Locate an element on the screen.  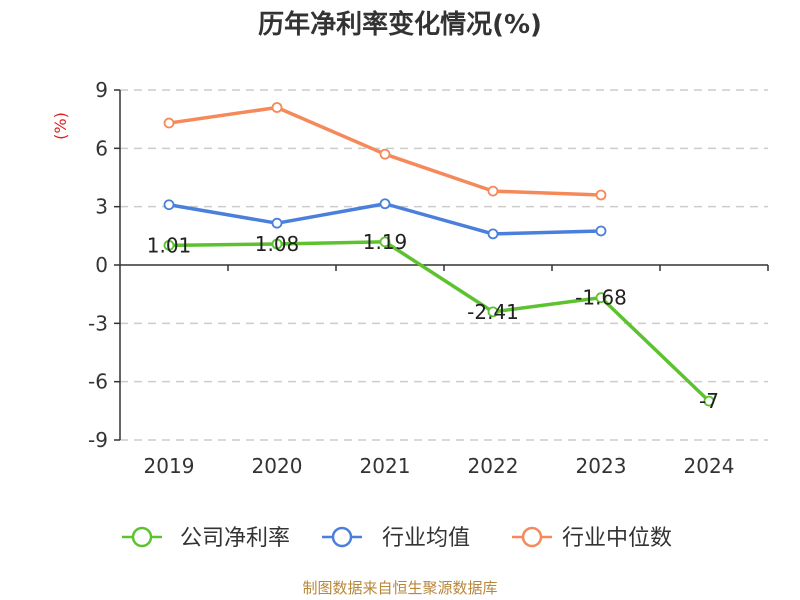
data-label: 1.01 is located at coordinates (169, 245).